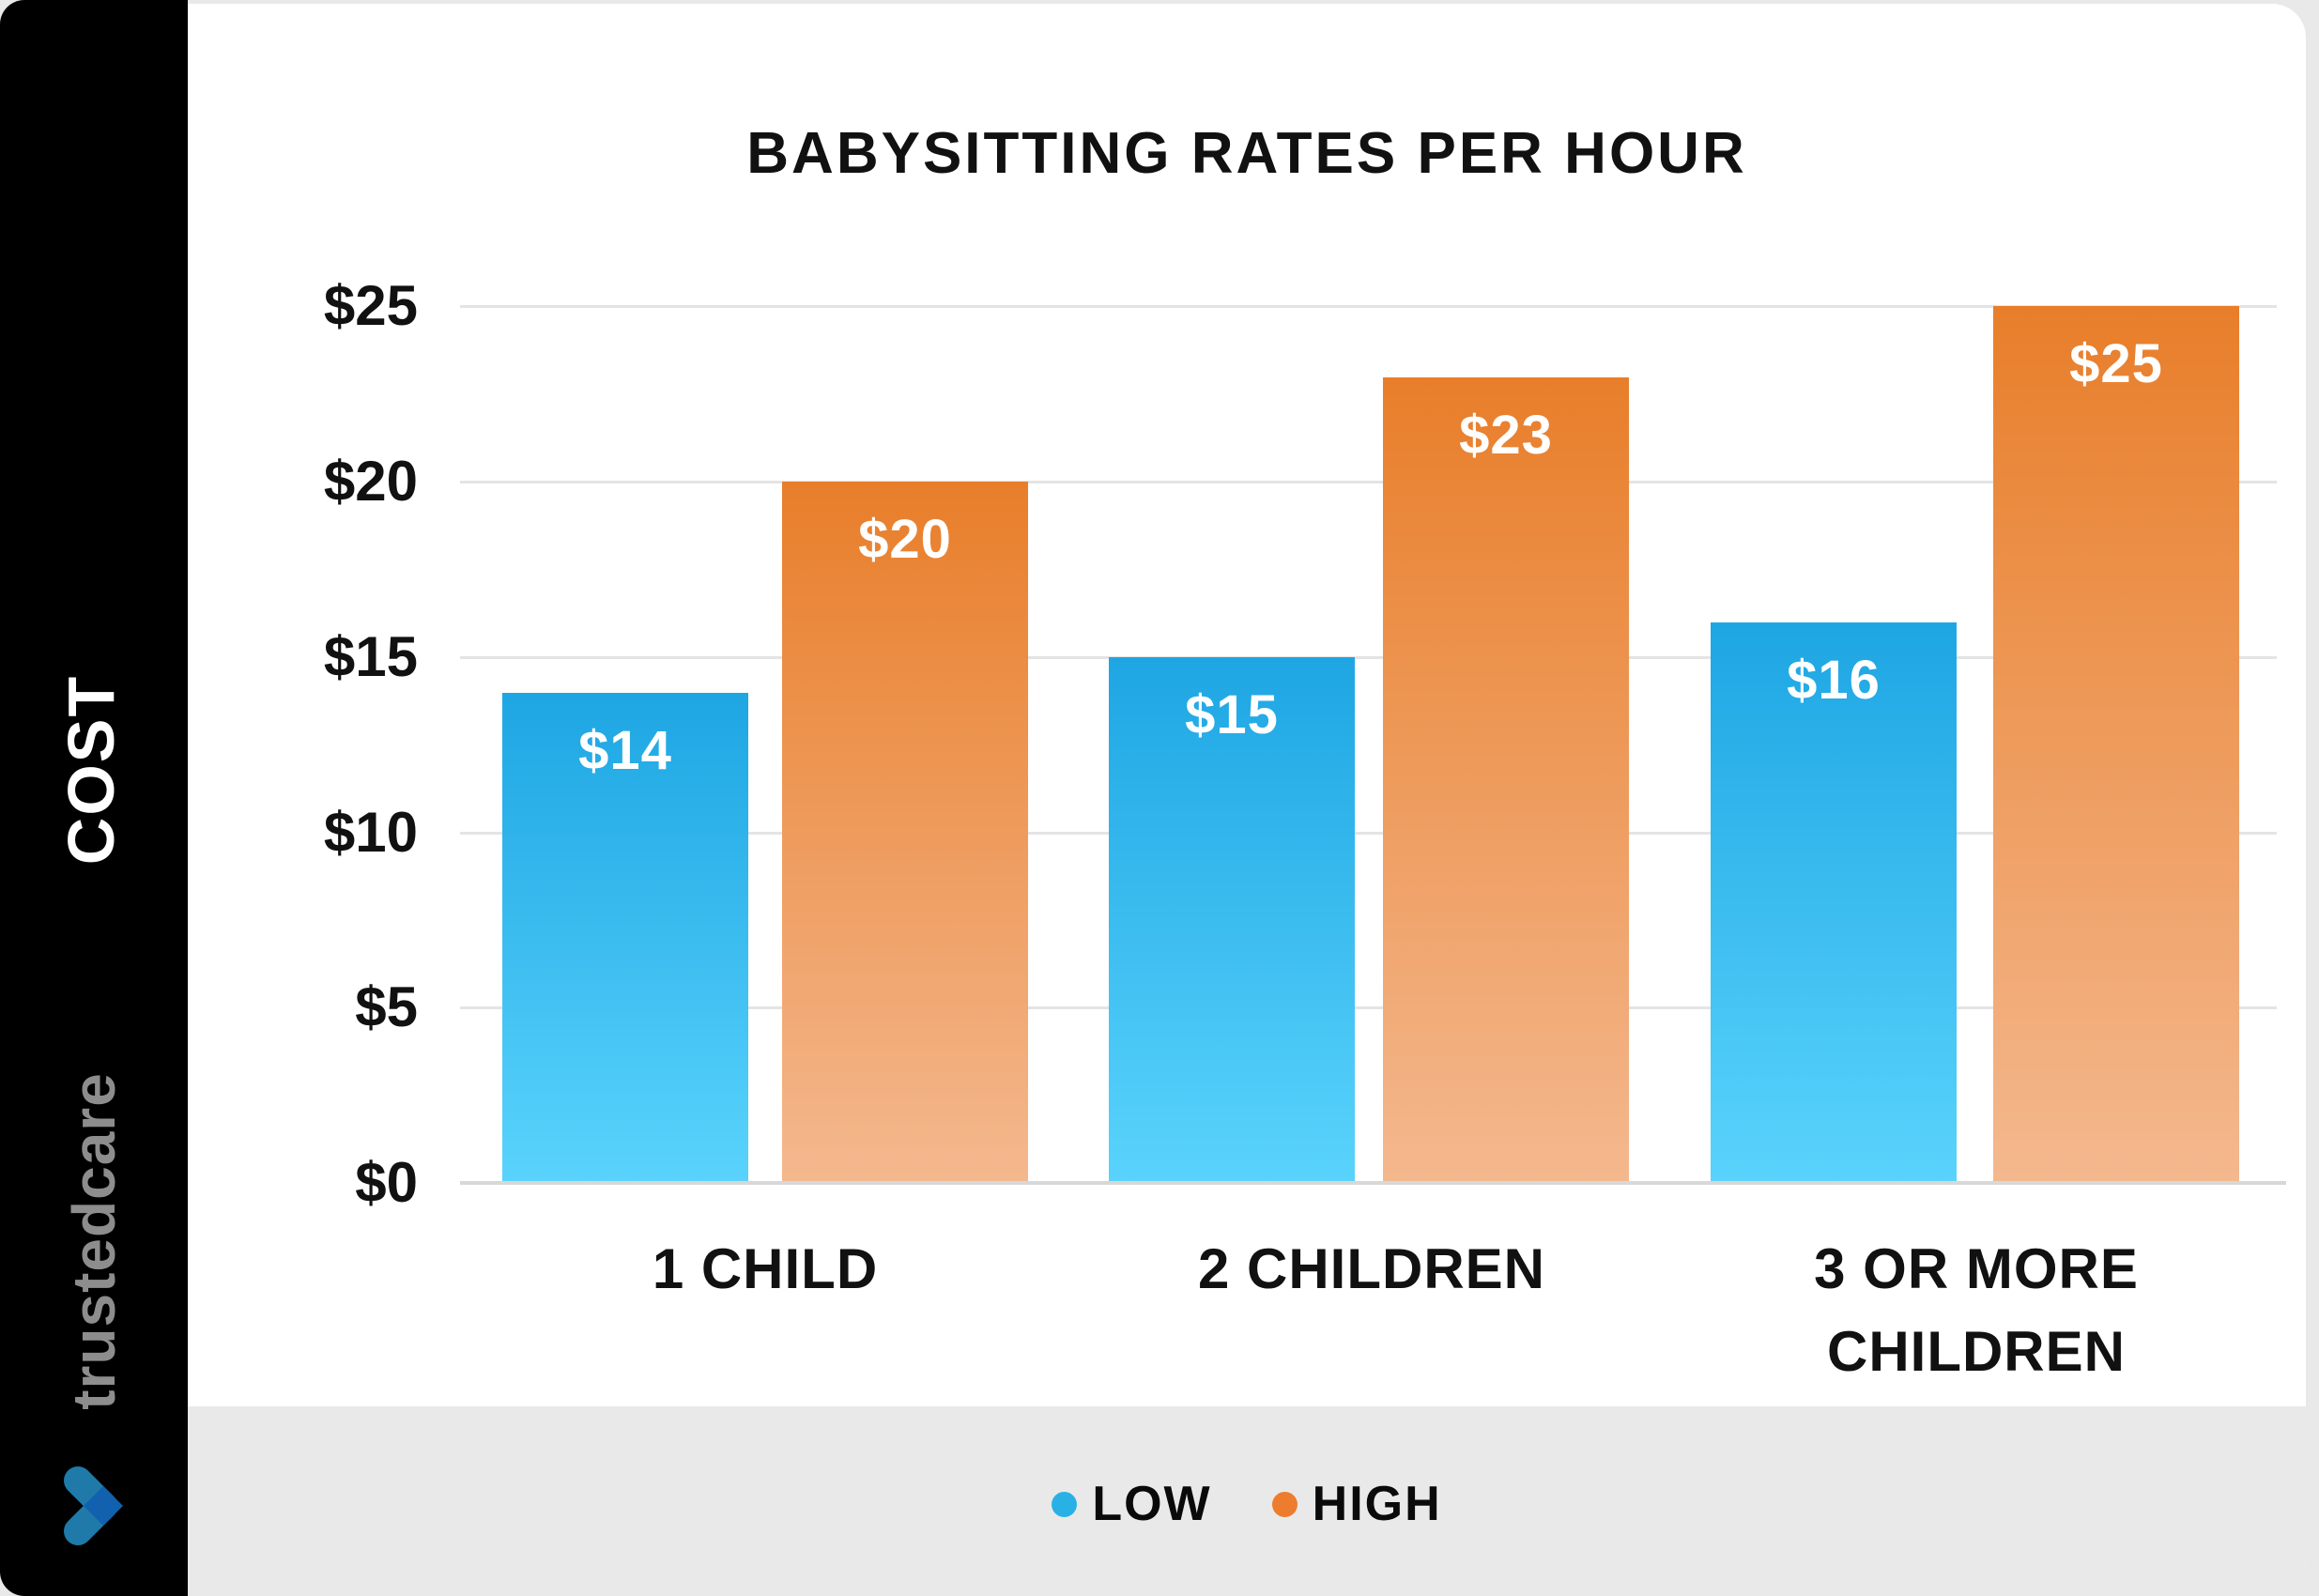 The width and height of the screenshot is (2319, 1596). I want to click on x-axis-label-3-or-more-children: 3 OR MORE CHILDREN, so click(1976, 1310).